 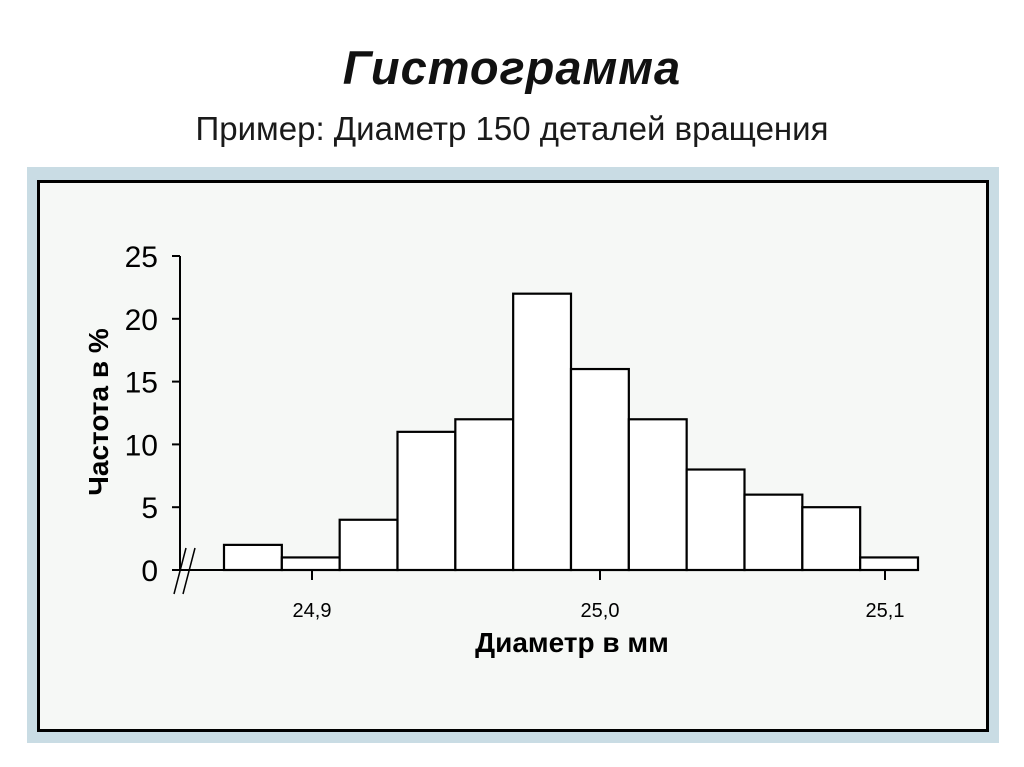 I want to click on y-tick-label: 10, so click(x=141, y=445).